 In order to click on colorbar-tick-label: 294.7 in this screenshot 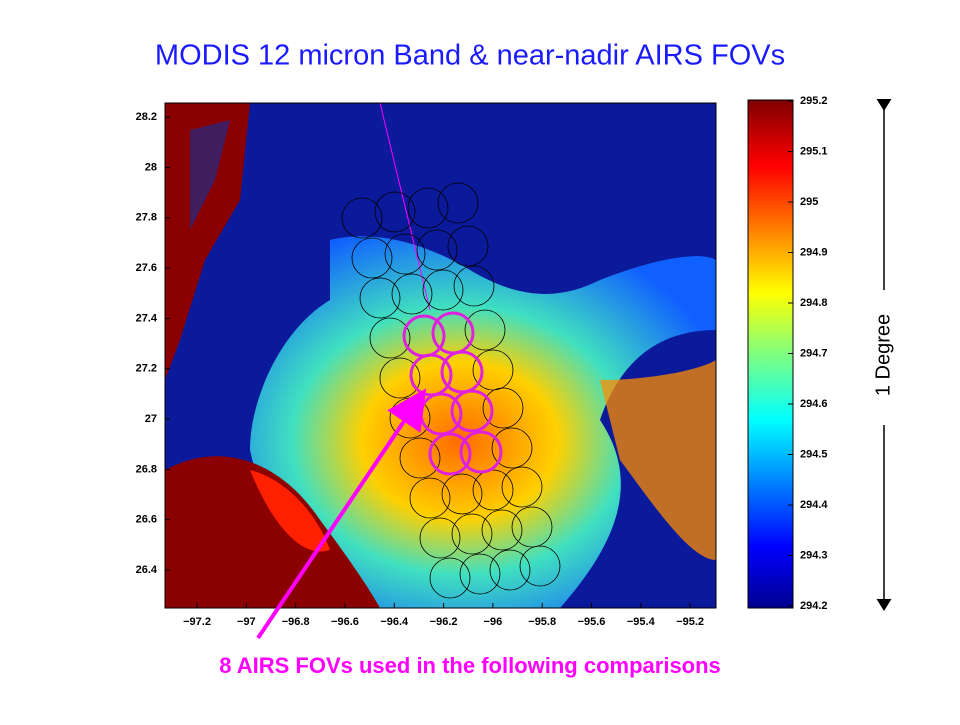, I will do `click(814, 353)`.